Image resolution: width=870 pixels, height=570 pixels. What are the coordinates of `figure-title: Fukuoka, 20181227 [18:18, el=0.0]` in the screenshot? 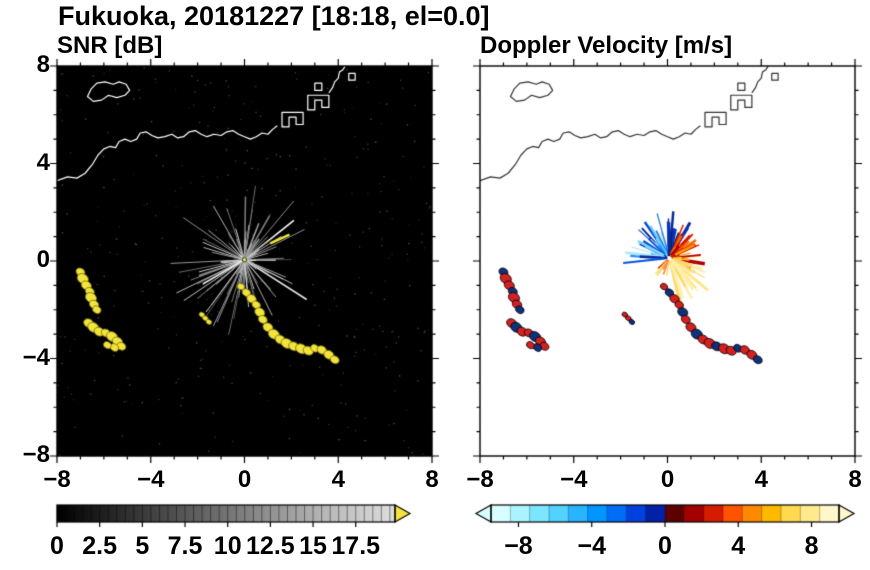 It's located at (274, 16).